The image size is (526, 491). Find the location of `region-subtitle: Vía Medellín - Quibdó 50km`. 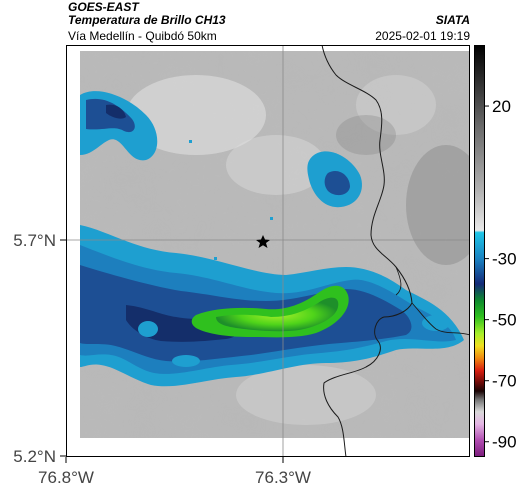

region-subtitle: Vía Medellín - Quibdó 50km is located at coordinates (142, 36).